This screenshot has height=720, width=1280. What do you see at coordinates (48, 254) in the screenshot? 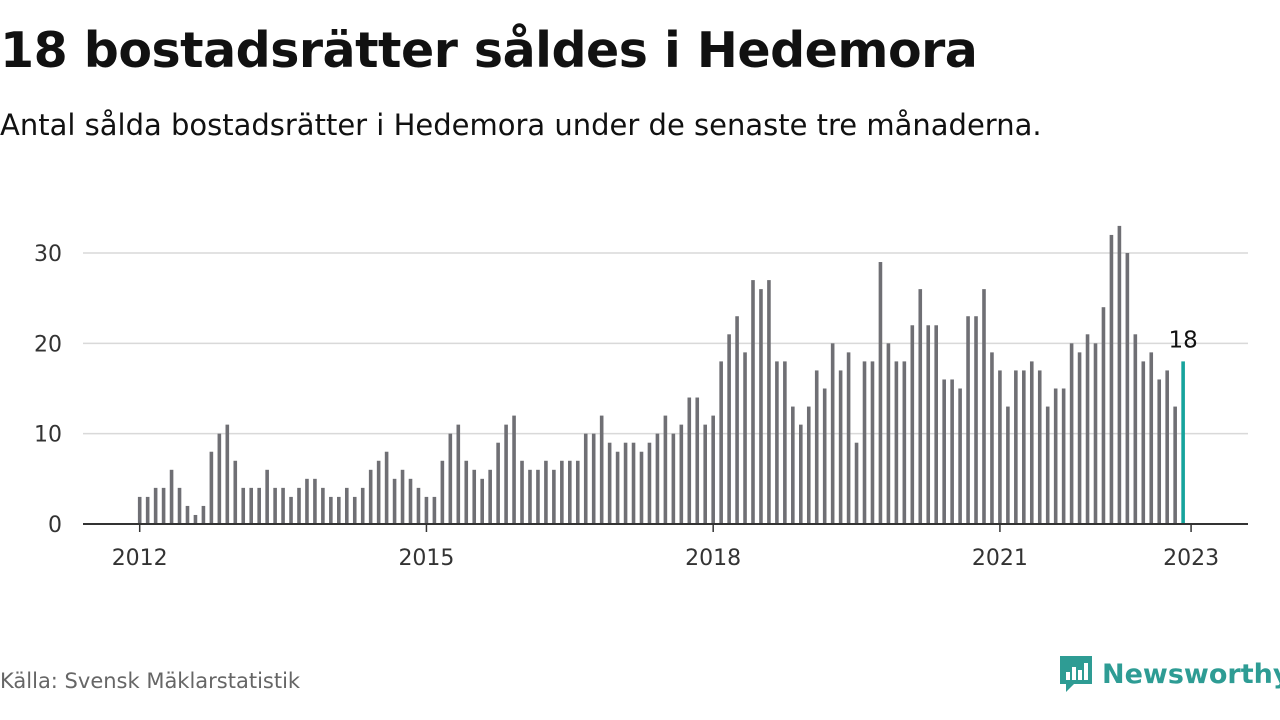
I see `y-tick-label: 30` at bounding box center [48, 254].